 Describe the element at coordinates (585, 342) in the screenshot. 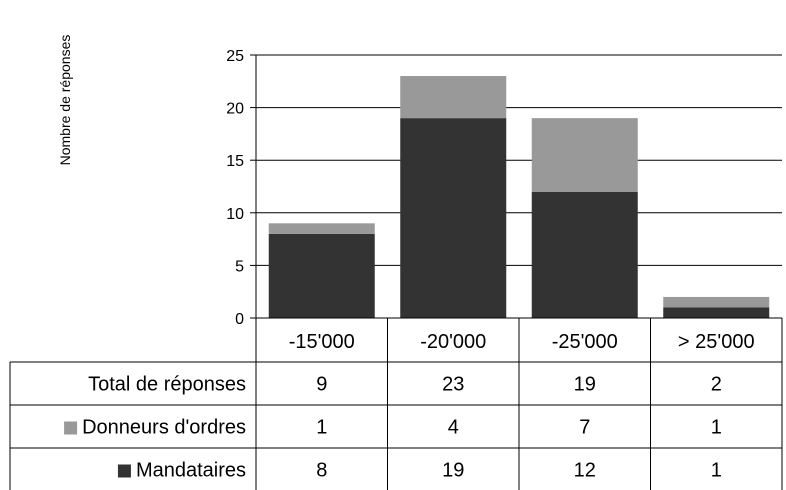

I see `x-category-label: -25'000` at that location.